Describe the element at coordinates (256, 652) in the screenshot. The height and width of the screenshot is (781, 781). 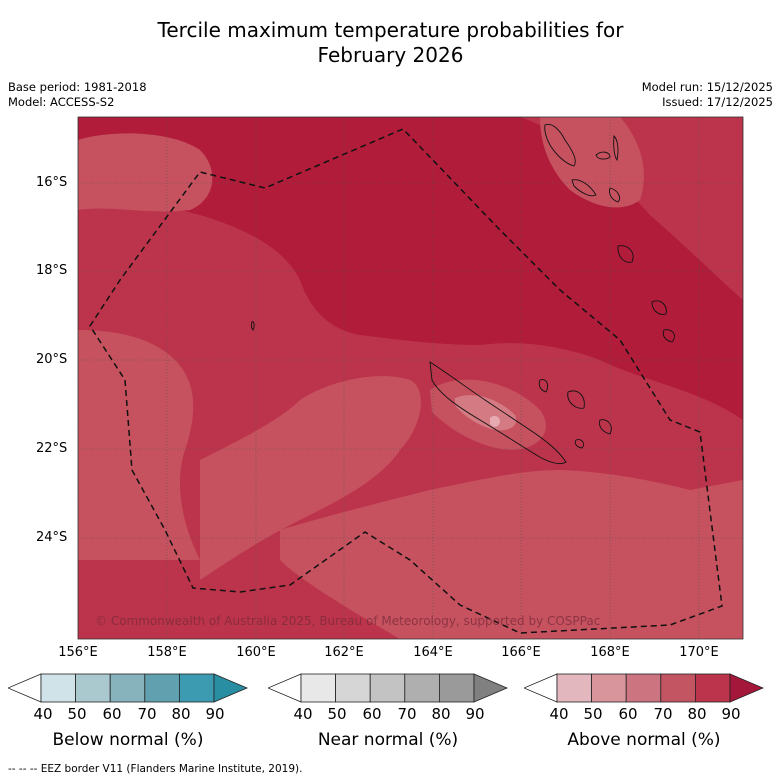
I see `lon-label-160e: 160°E` at that location.